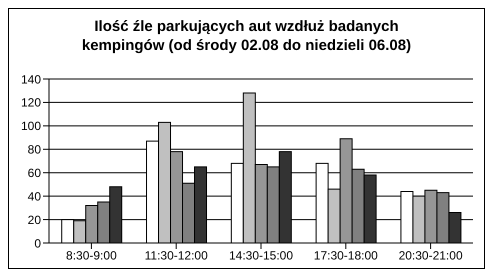  I want to click on y-tick-label: 120, so click(31, 103).